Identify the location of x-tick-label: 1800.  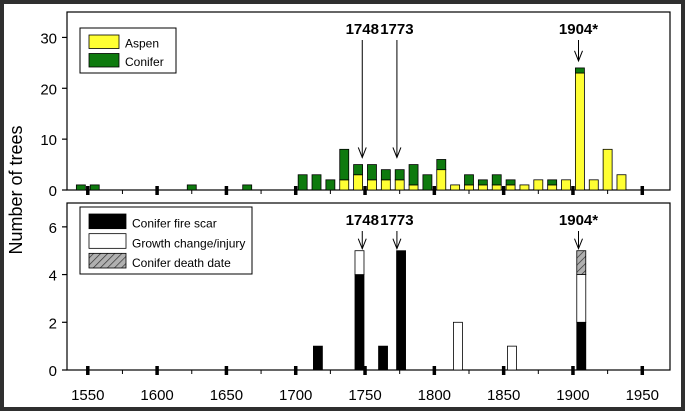
(434, 395).